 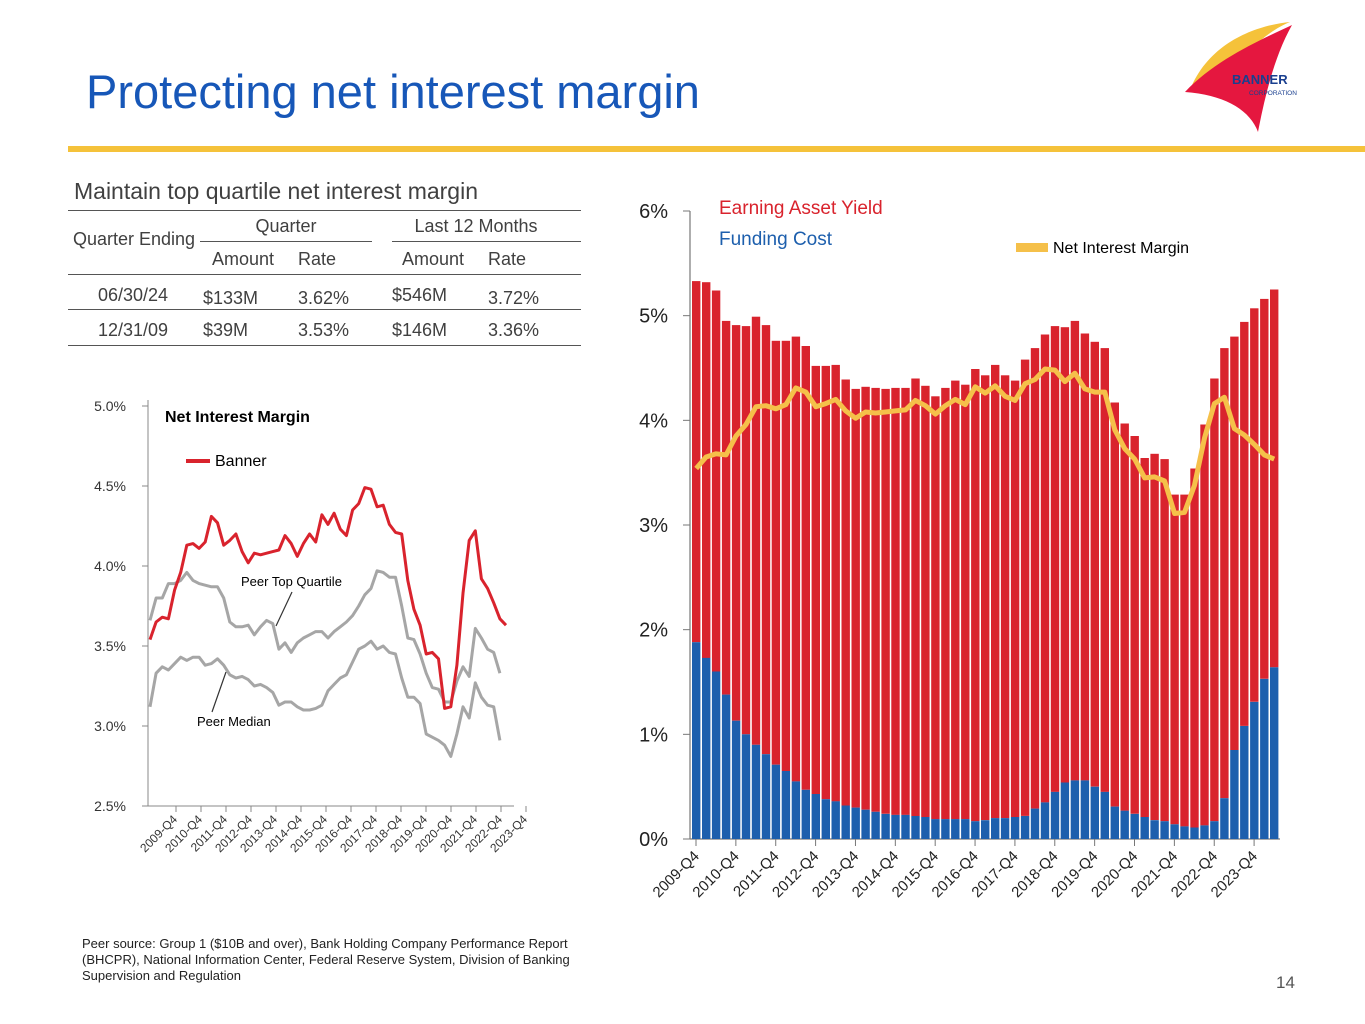 I want to click on bar-y-tick-label: 3%, so click(x=653, y=526).